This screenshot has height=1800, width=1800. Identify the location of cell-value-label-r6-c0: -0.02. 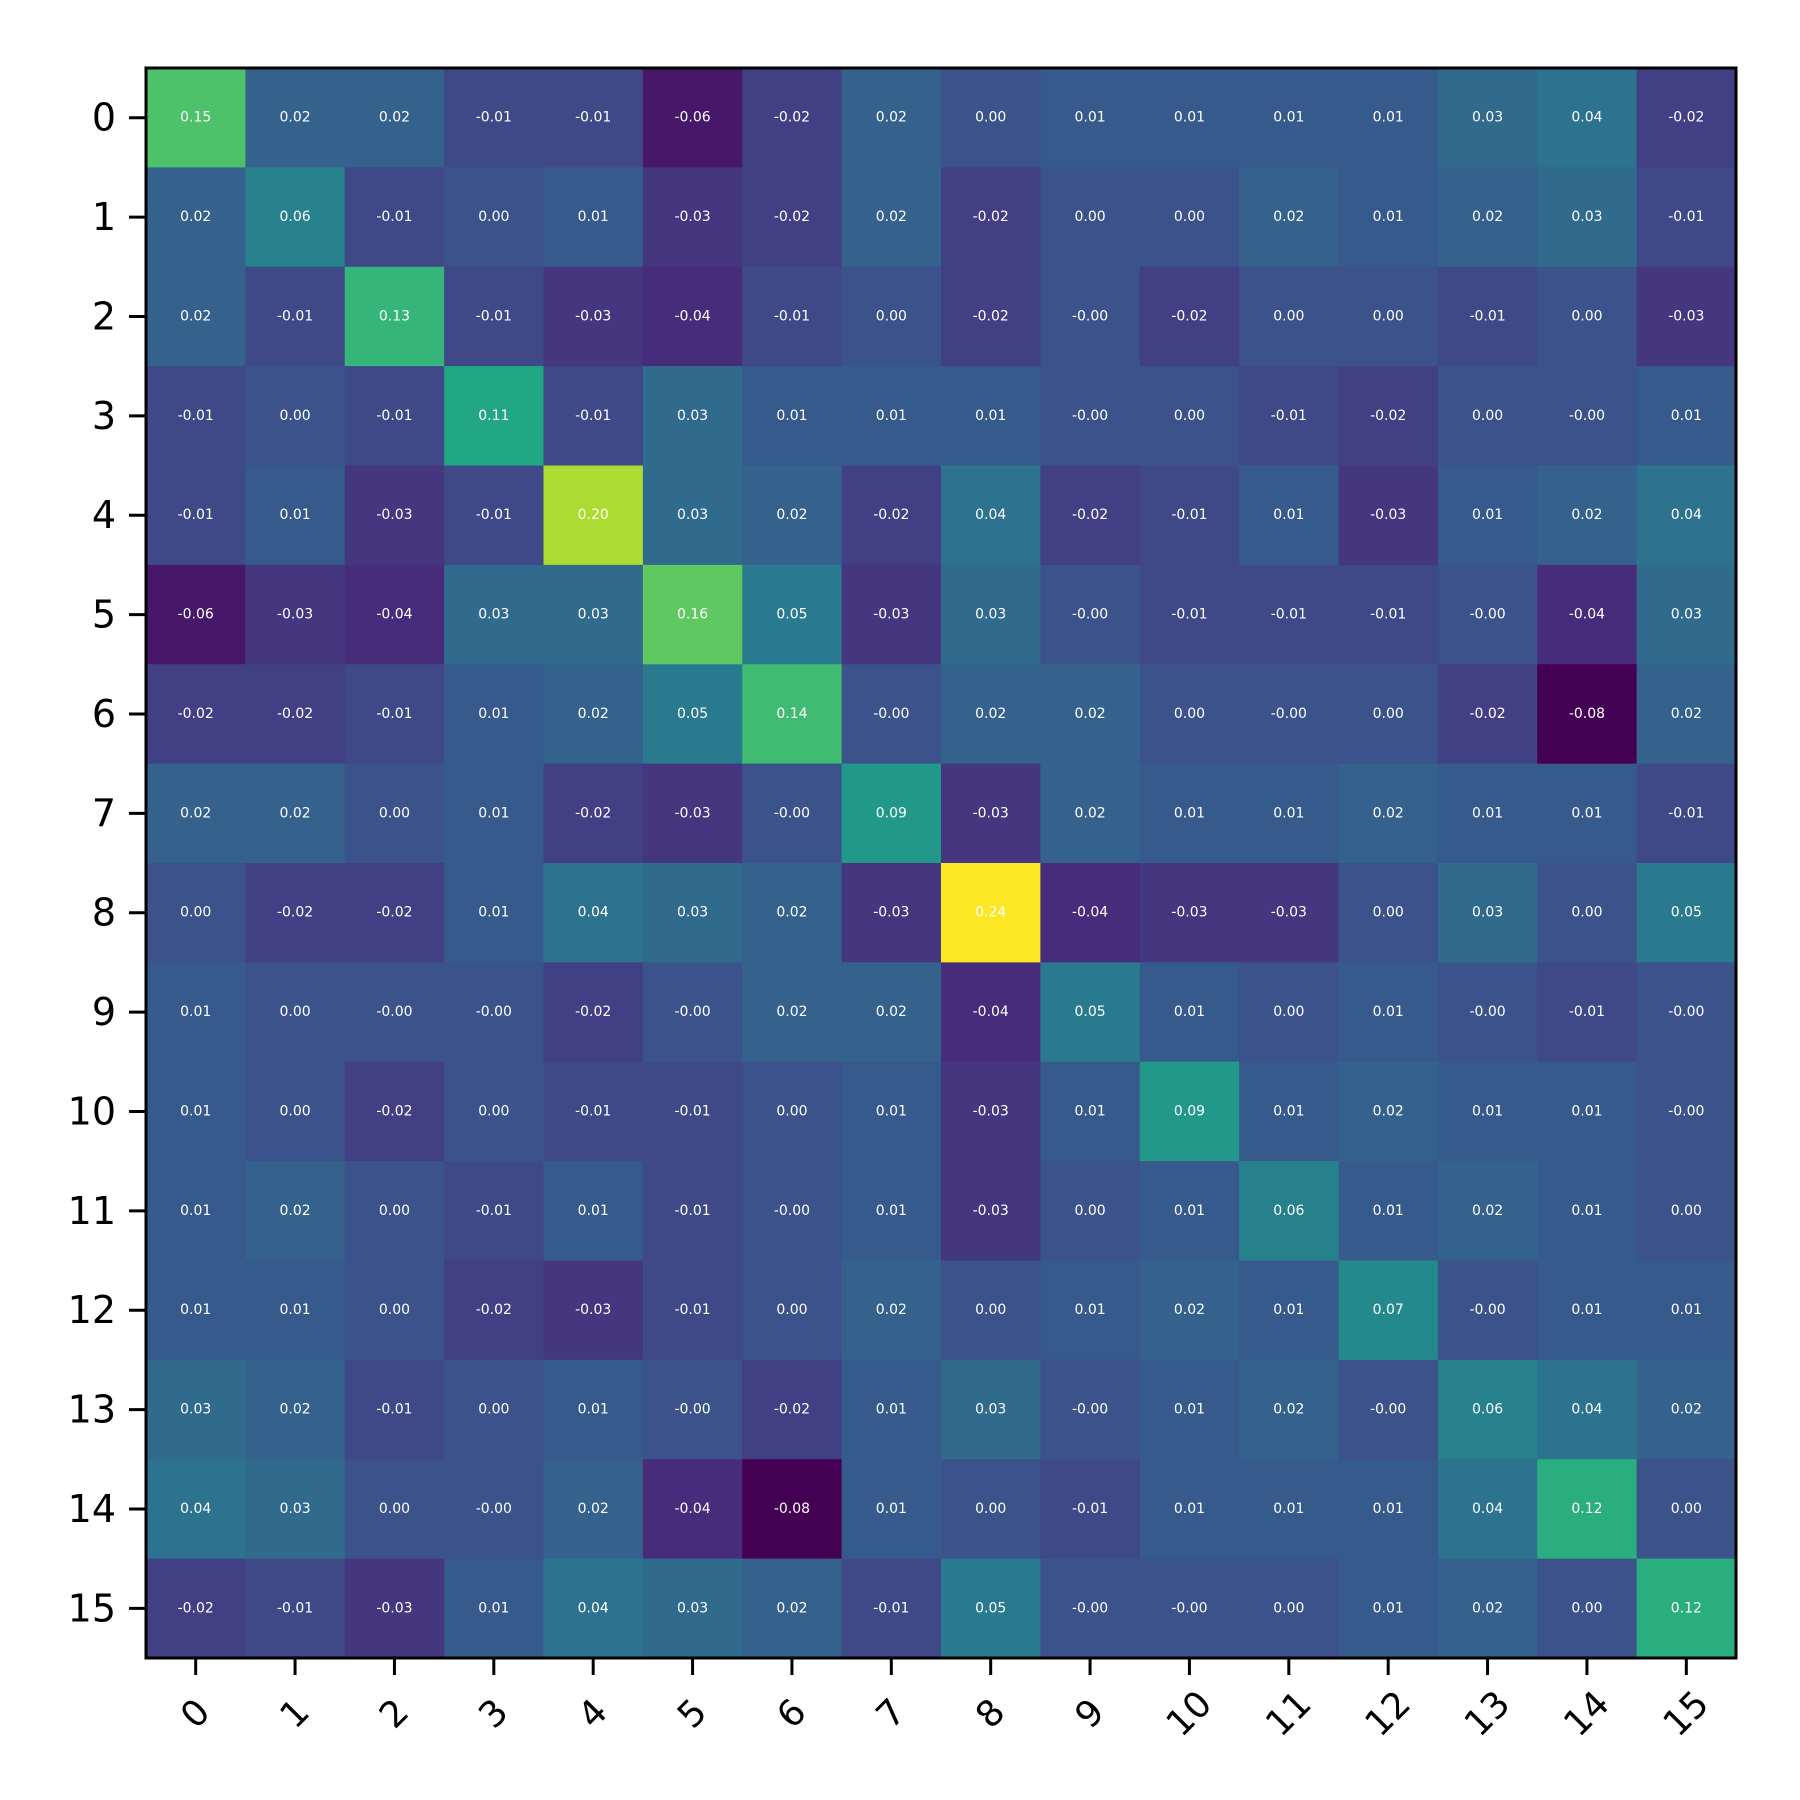
(196, 714).